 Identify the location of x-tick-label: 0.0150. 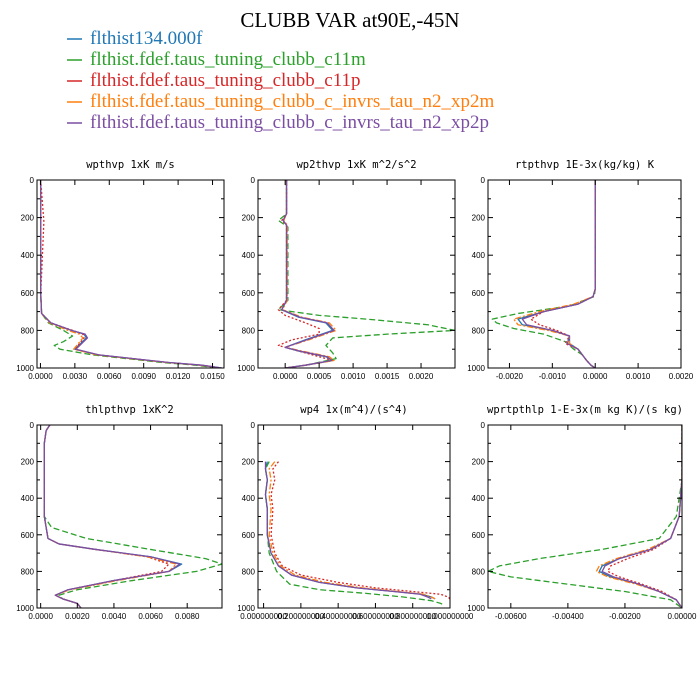
(212, 376).